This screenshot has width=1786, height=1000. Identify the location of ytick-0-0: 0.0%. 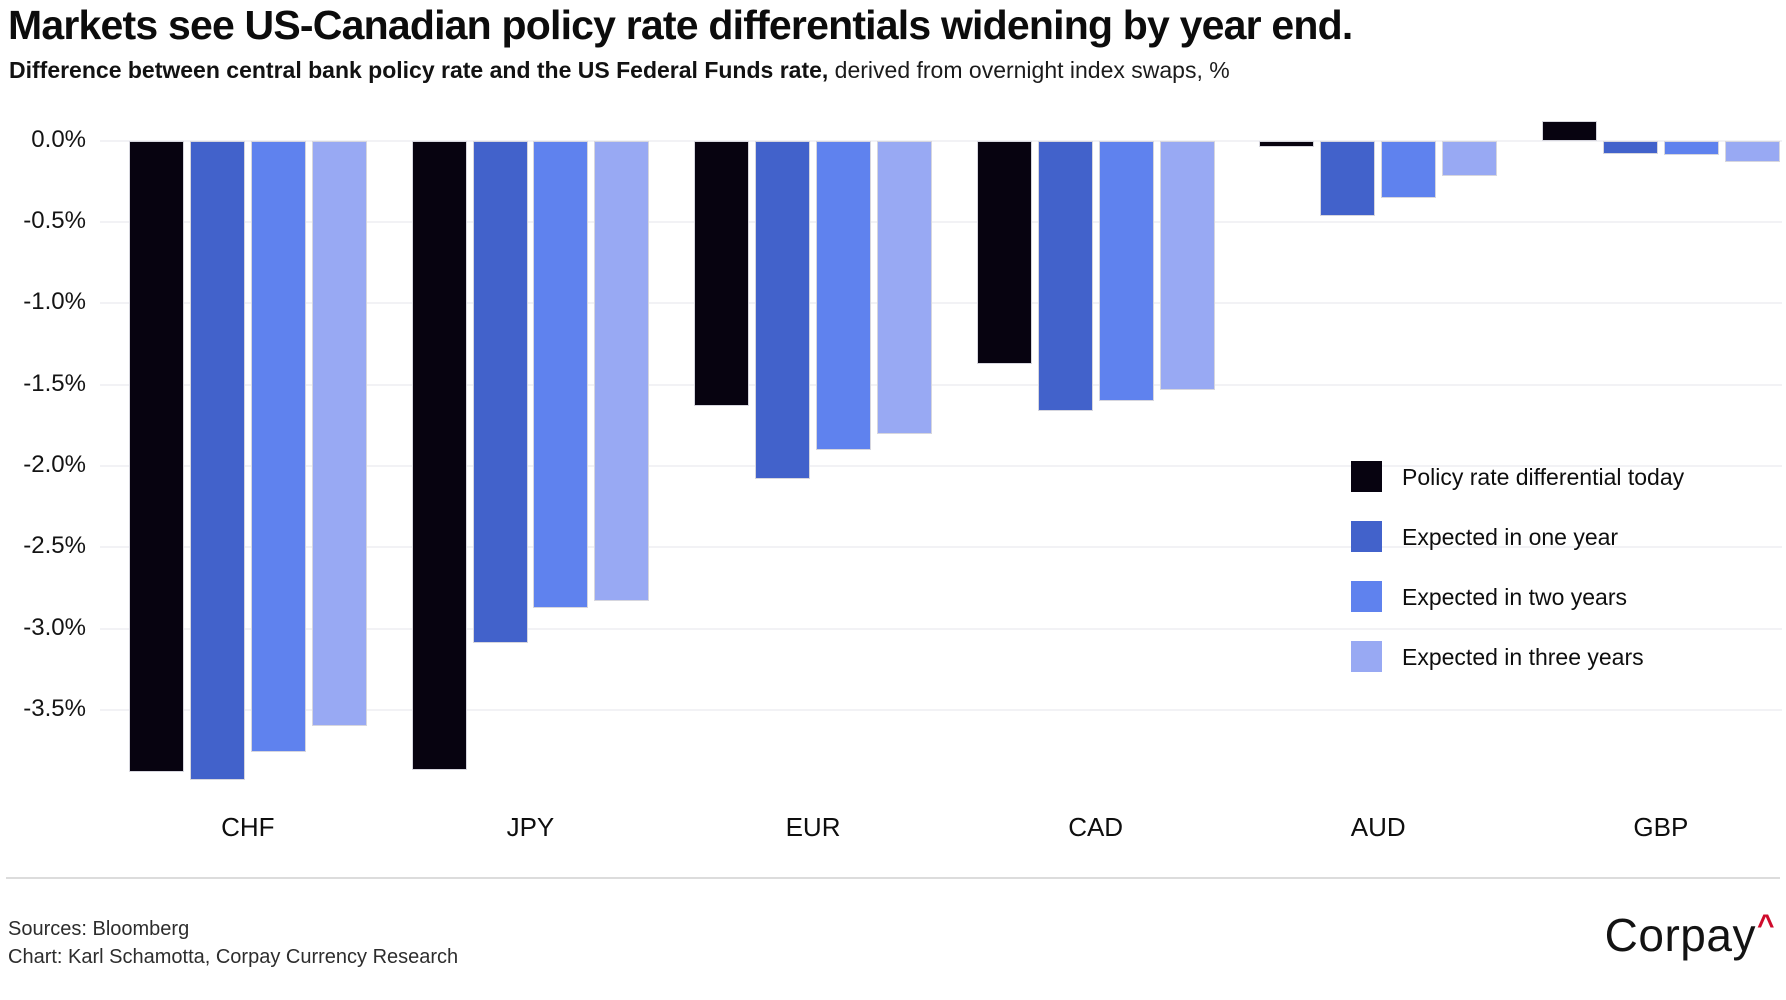
(58, 139).